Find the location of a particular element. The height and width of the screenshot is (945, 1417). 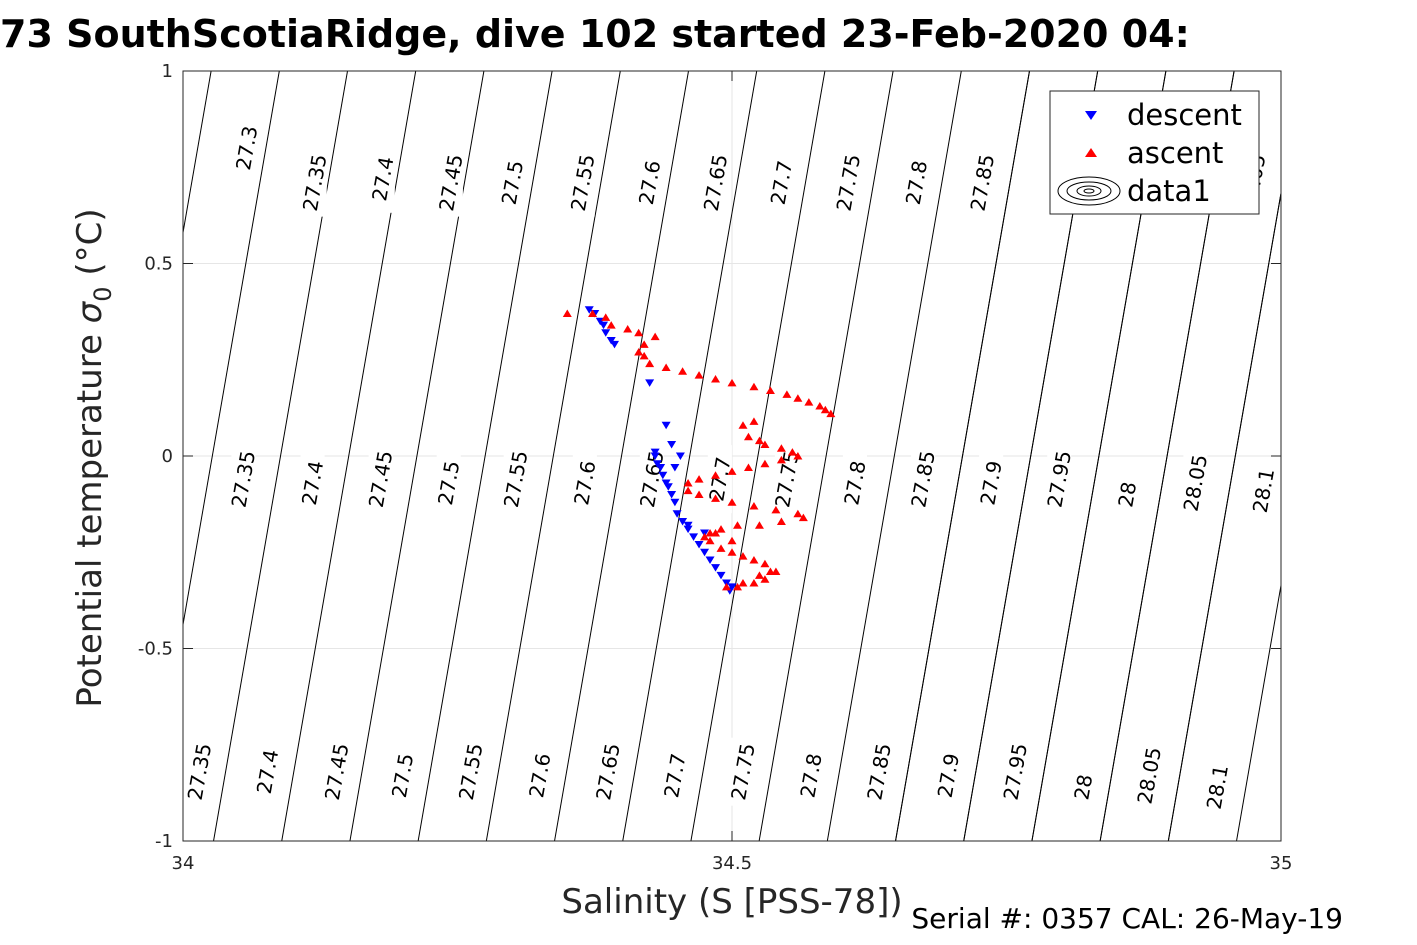

legend-box is located at coordinates (1154, 152).